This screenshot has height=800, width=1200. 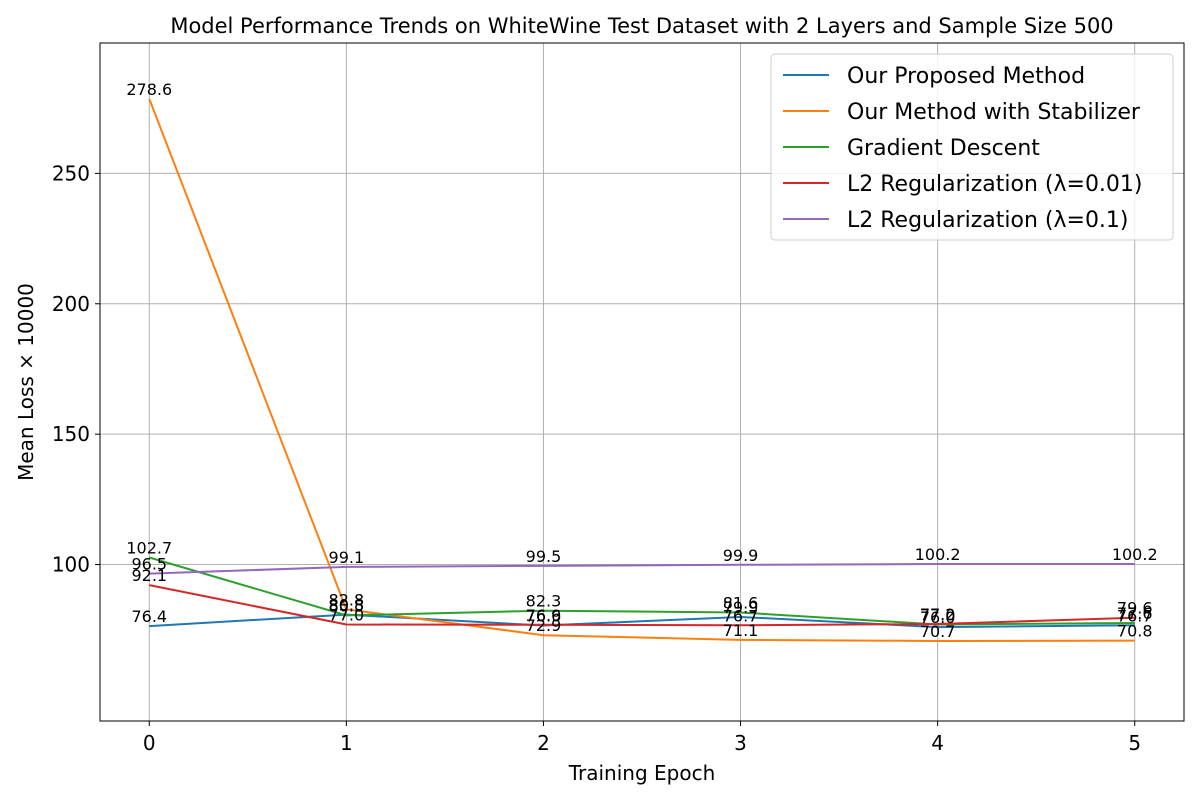 What do you see at coordinates (938, 631) in the screenshot?
I see `data-label: 70.7` at bounding box center [938, 631].